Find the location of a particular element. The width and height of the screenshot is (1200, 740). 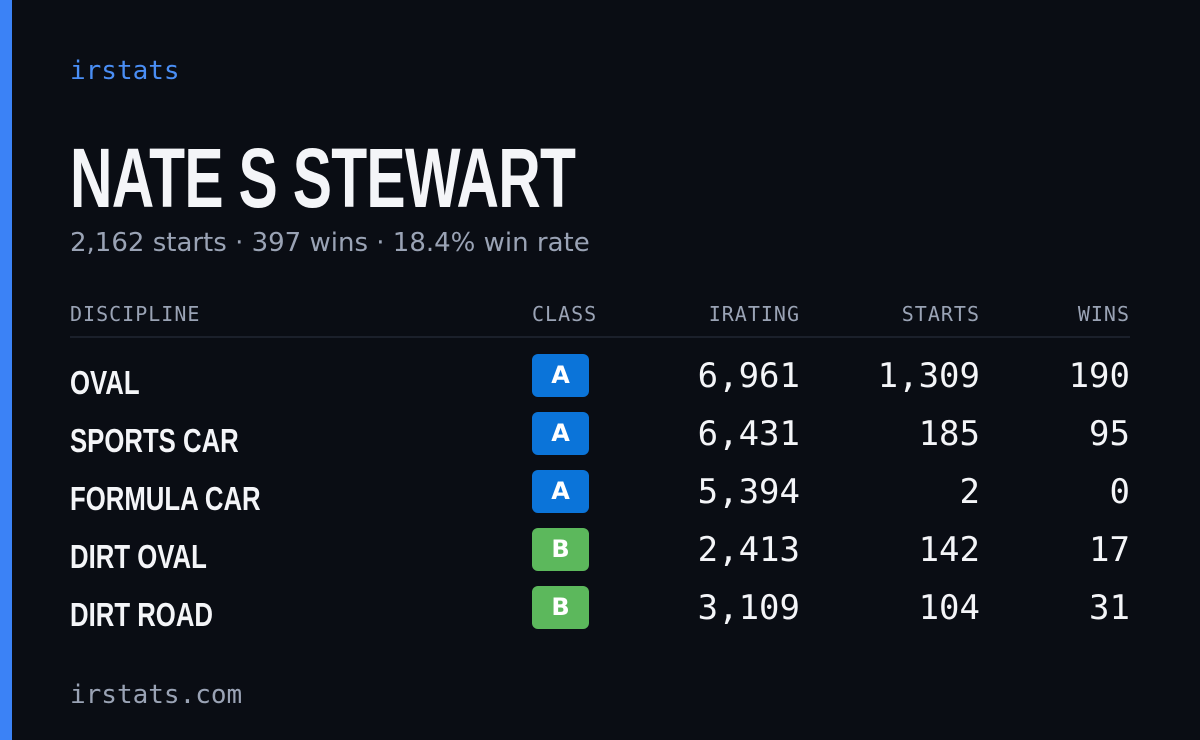

irating: 6,961 is located at coordinates (748, 376).